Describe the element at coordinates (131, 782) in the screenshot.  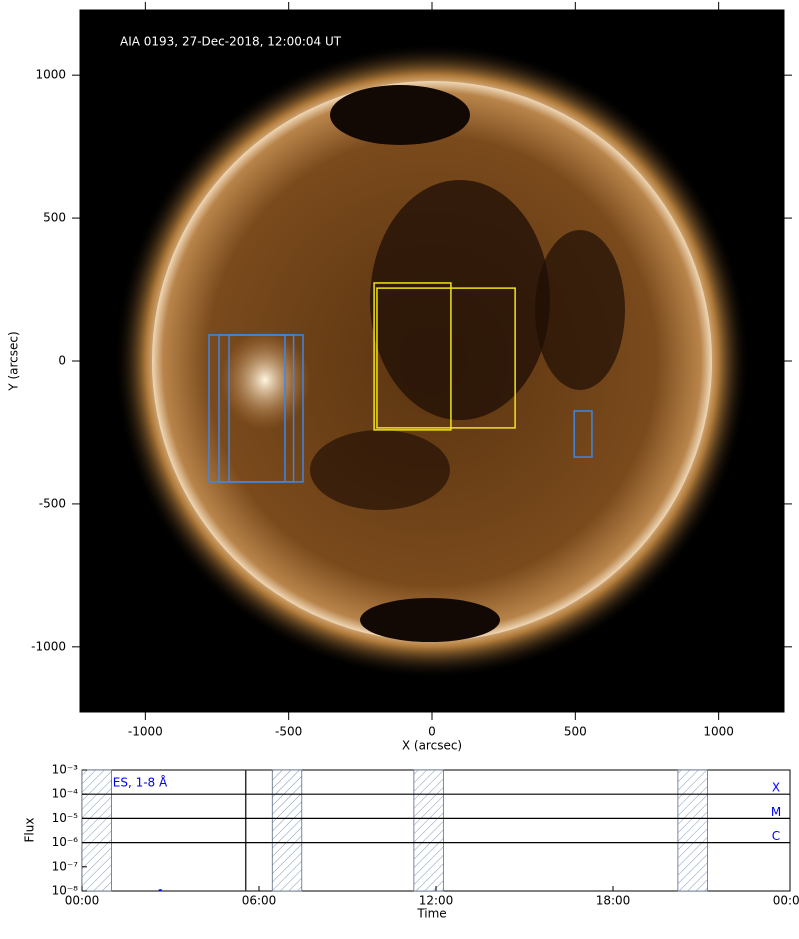
I see `legend-entry: GOES, 1-8 Å` at that location.